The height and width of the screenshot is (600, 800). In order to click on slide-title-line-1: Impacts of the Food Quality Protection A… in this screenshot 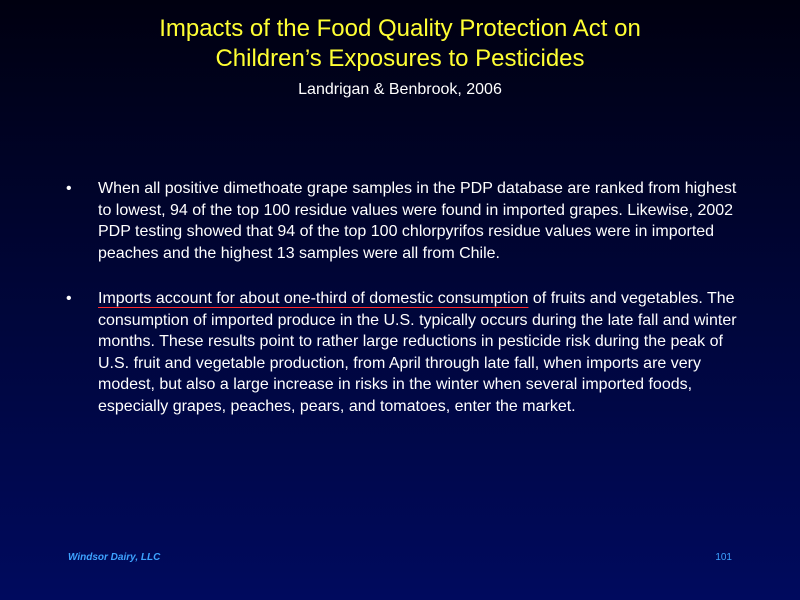, I will do `click(400, 28)`.